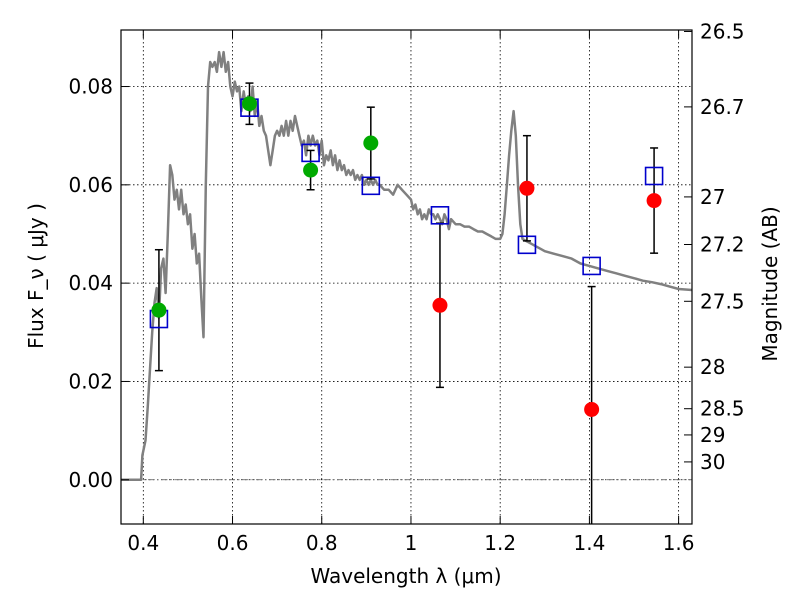 This screenshot has width=800, height=600. Describe the element at coordinates (500, 543) in the screenshot. I see `x-tick-label: 1.2` at that location.